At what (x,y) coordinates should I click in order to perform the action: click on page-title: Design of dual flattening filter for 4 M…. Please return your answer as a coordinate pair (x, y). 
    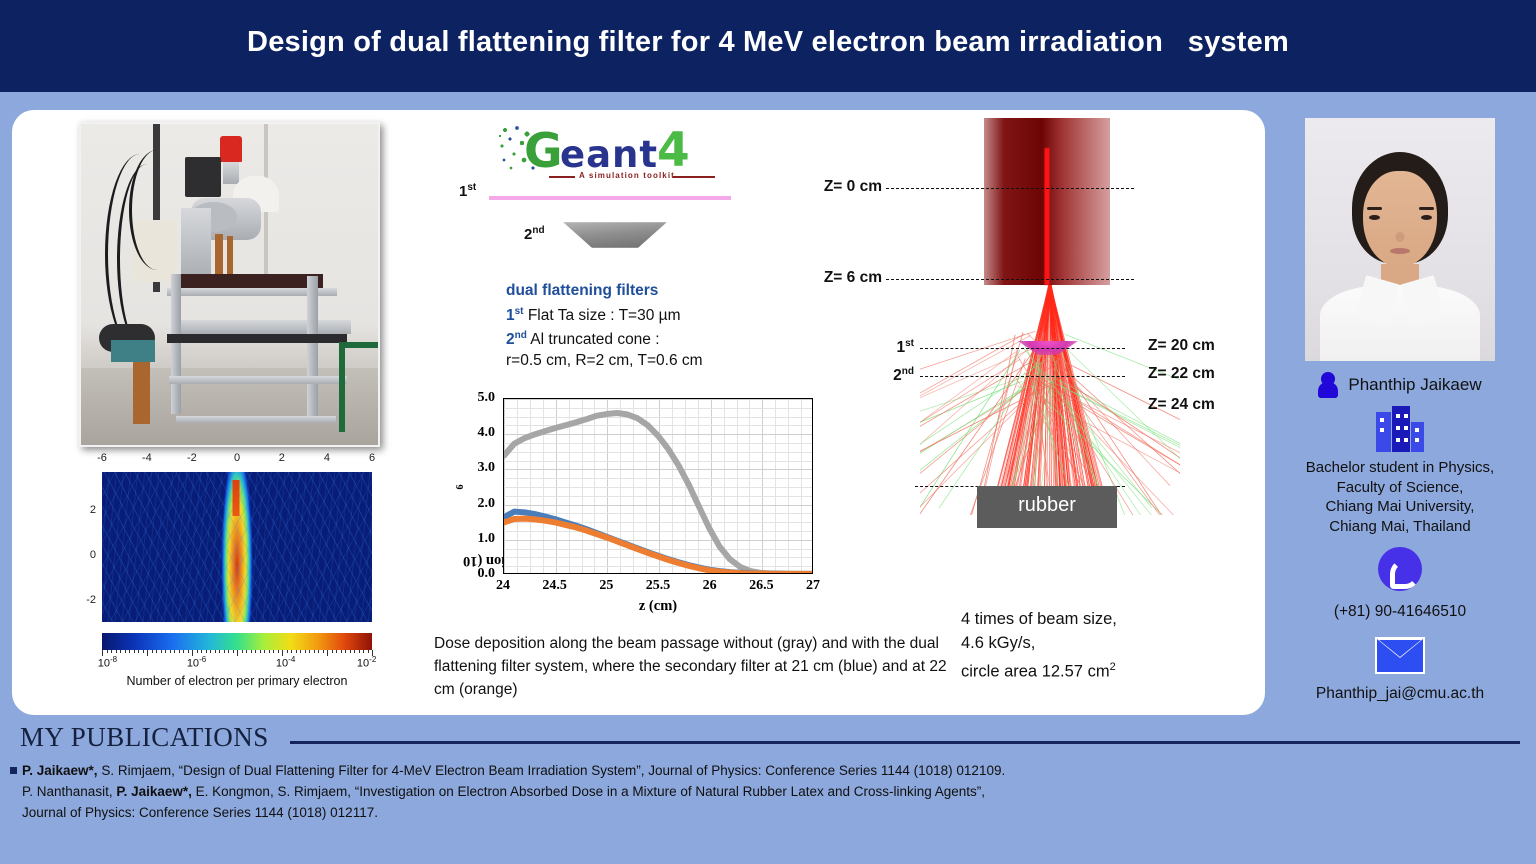
    Looking at the image, I should click on (768, 42).